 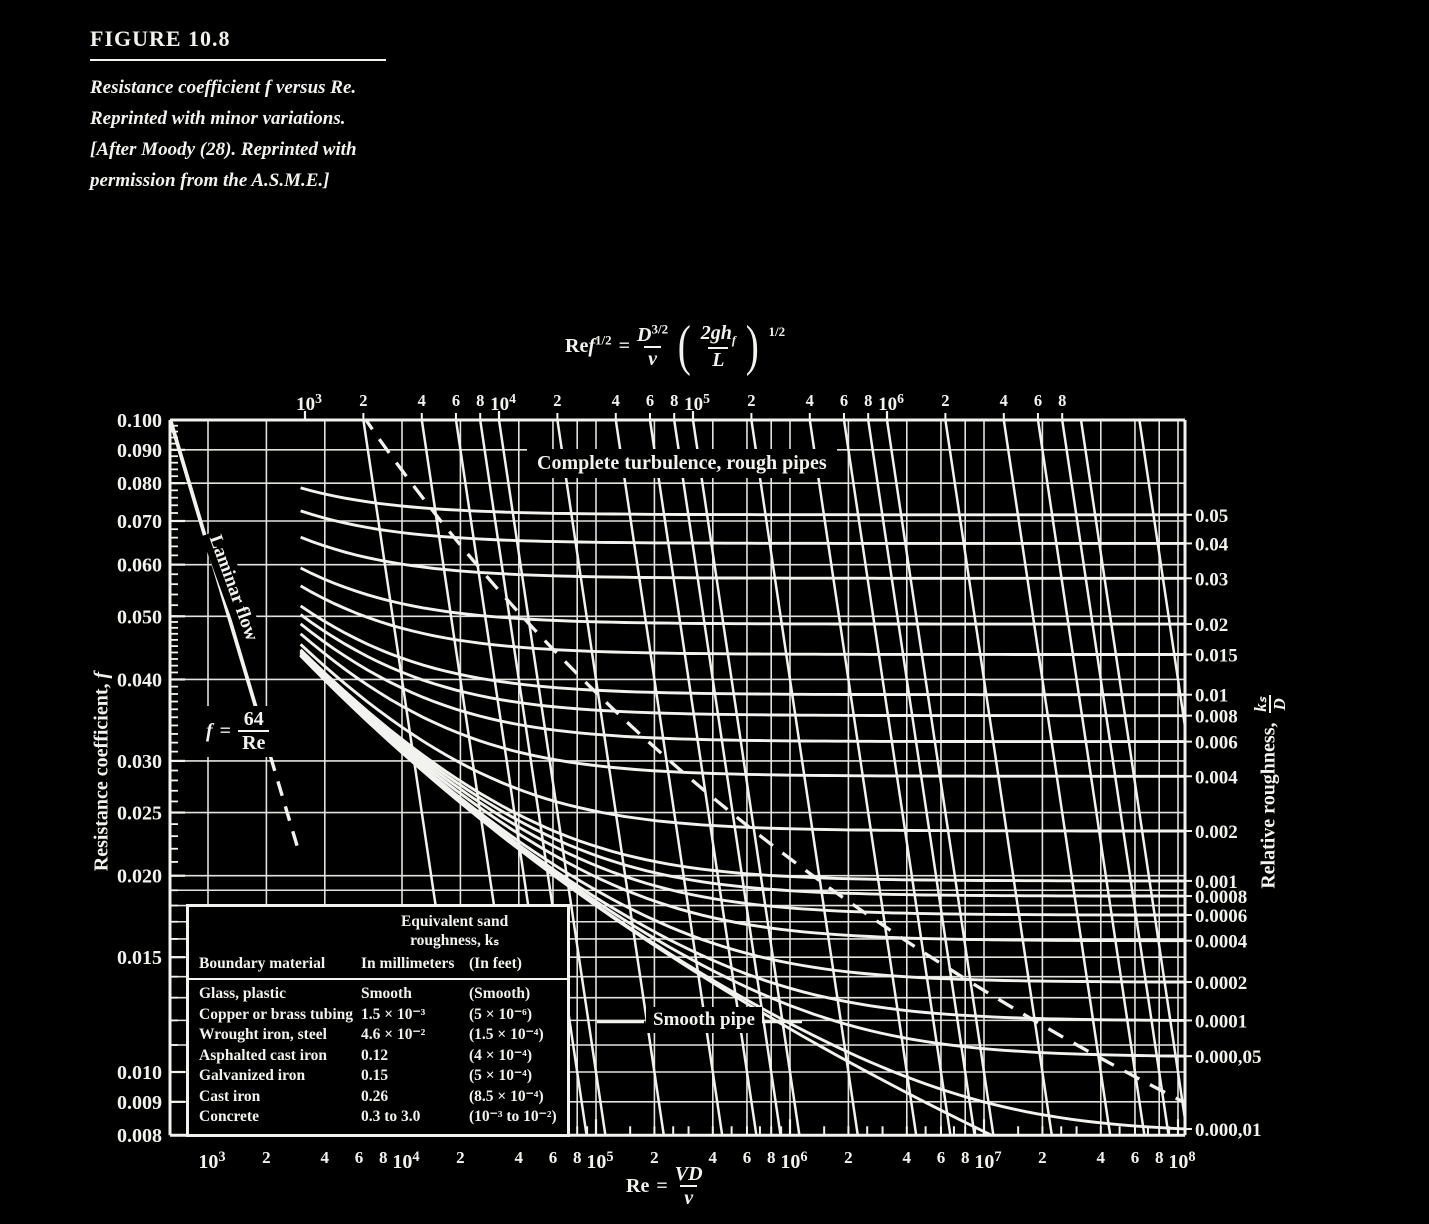 I want to click on y-axis-title: Resistance coefficient, f, so click(x=101, y=771).